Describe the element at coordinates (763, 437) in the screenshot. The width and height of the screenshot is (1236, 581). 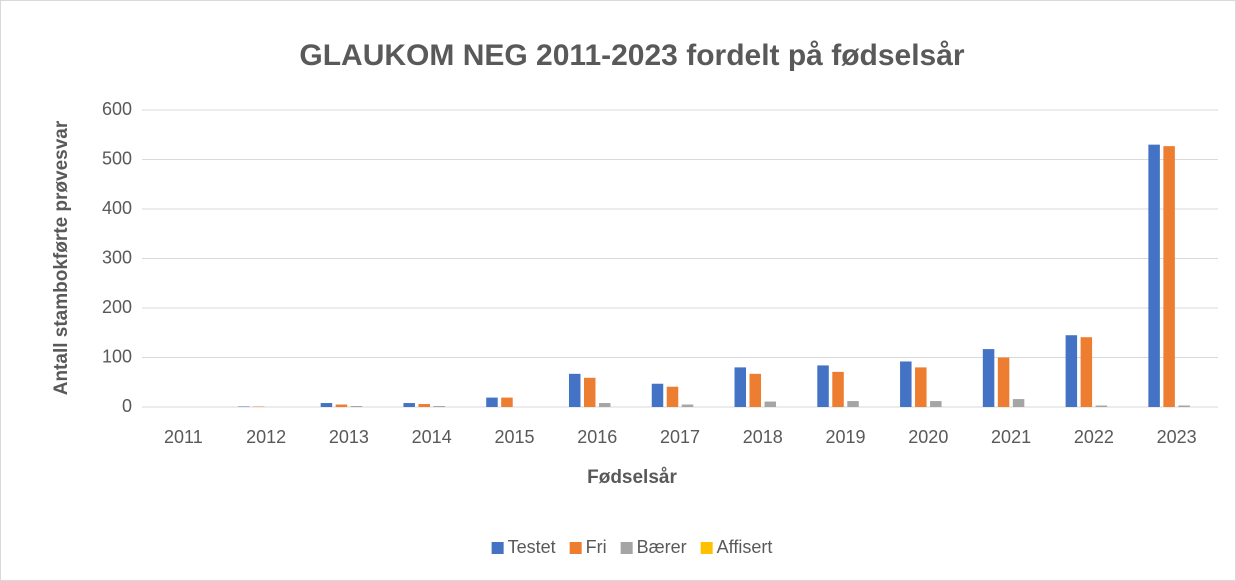
I see `x-tick-label: 2018` at that location.